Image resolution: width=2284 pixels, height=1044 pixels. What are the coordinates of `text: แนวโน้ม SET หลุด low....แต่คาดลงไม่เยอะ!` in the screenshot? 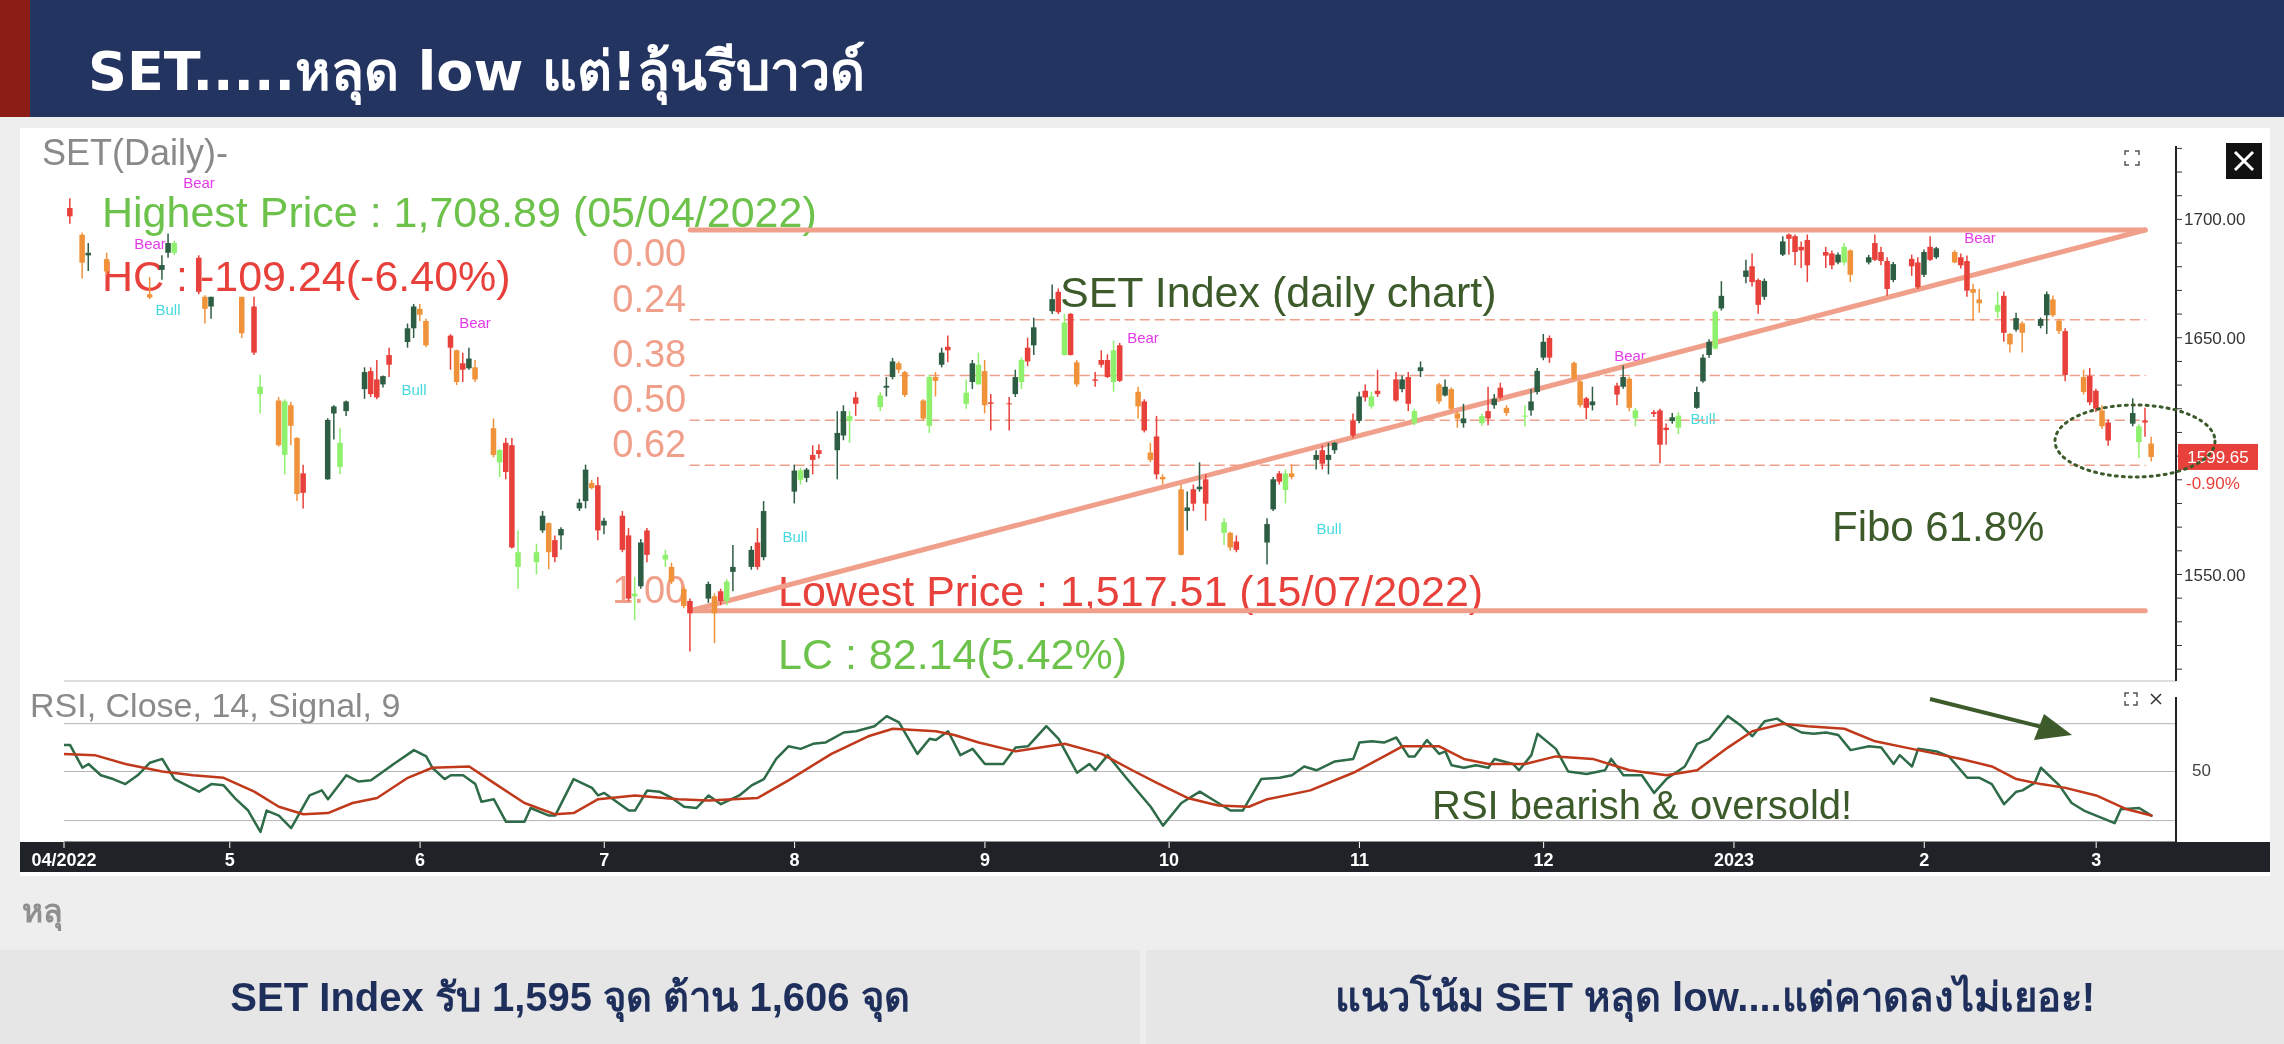 It's located at (1715, 997).